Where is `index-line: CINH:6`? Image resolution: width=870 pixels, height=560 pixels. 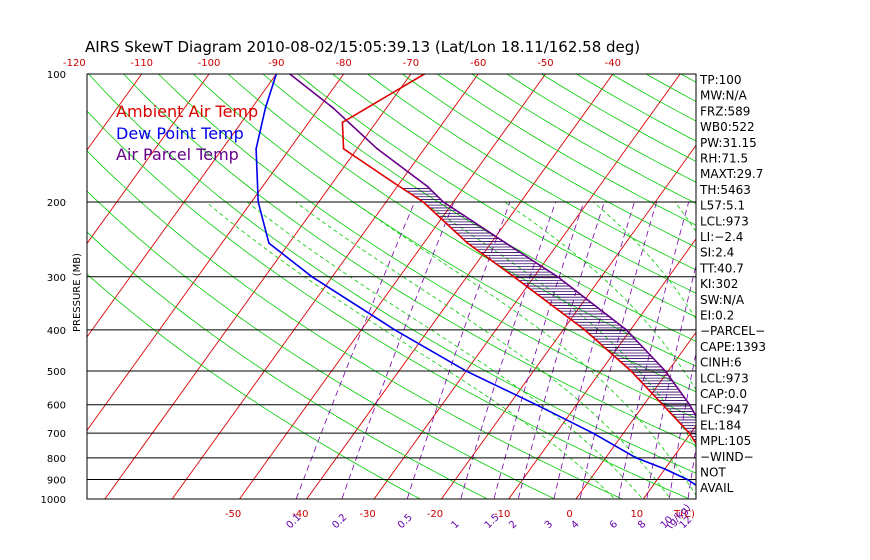 index-line: CINH:6 is located at coordinates (721, 363).